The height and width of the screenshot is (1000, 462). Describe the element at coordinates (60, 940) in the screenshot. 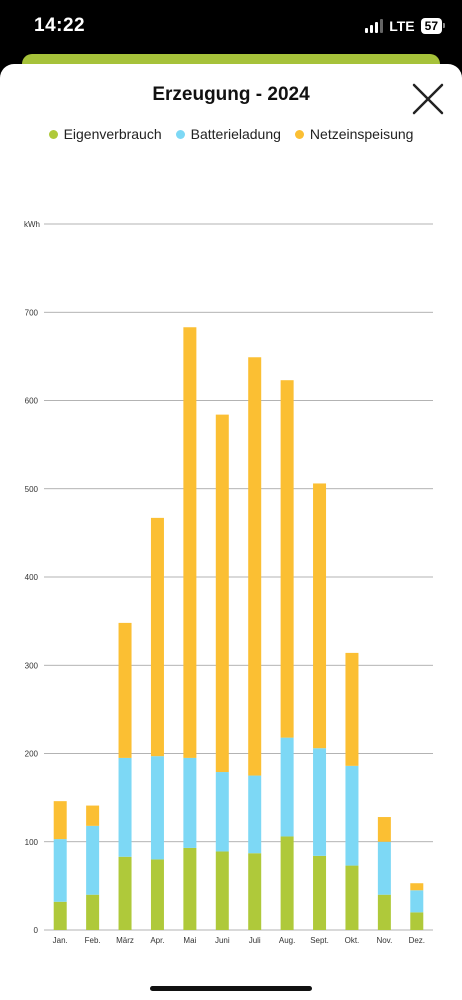

I see `x-tick-label: Jan.` at that location.